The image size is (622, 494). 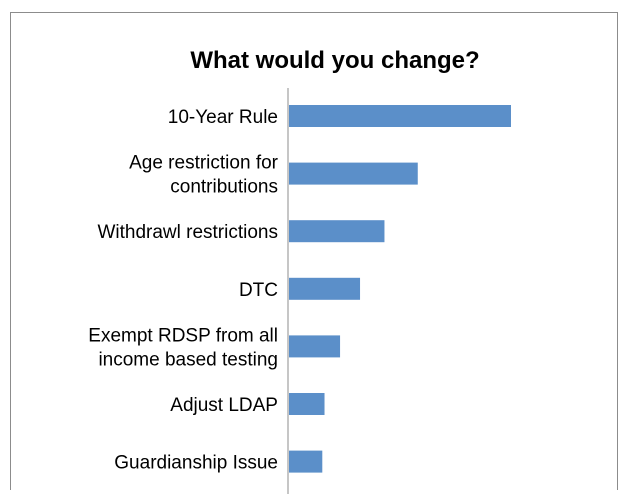 I want to click on category-label-line: DTC, so click(x=258, y=290).